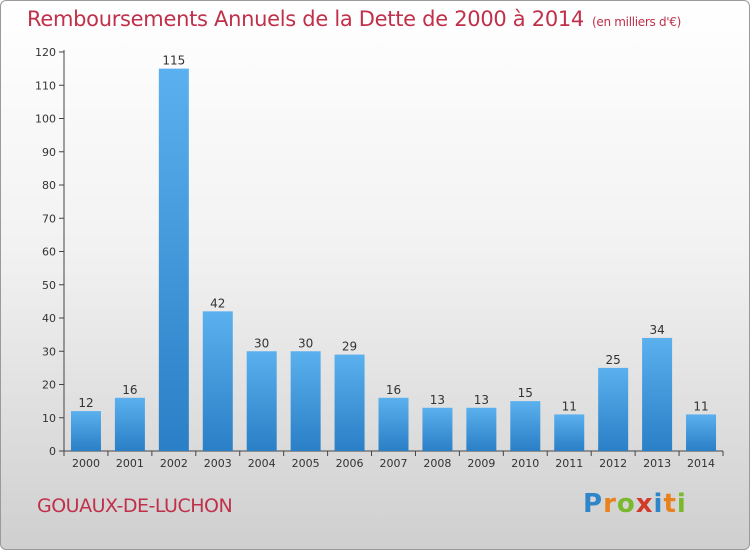 The height and width of the screenshot is (550, 750). Describe the element at coordinates (657, 463) in the screenshot. I see `x-tick-label: 2013` at that location.